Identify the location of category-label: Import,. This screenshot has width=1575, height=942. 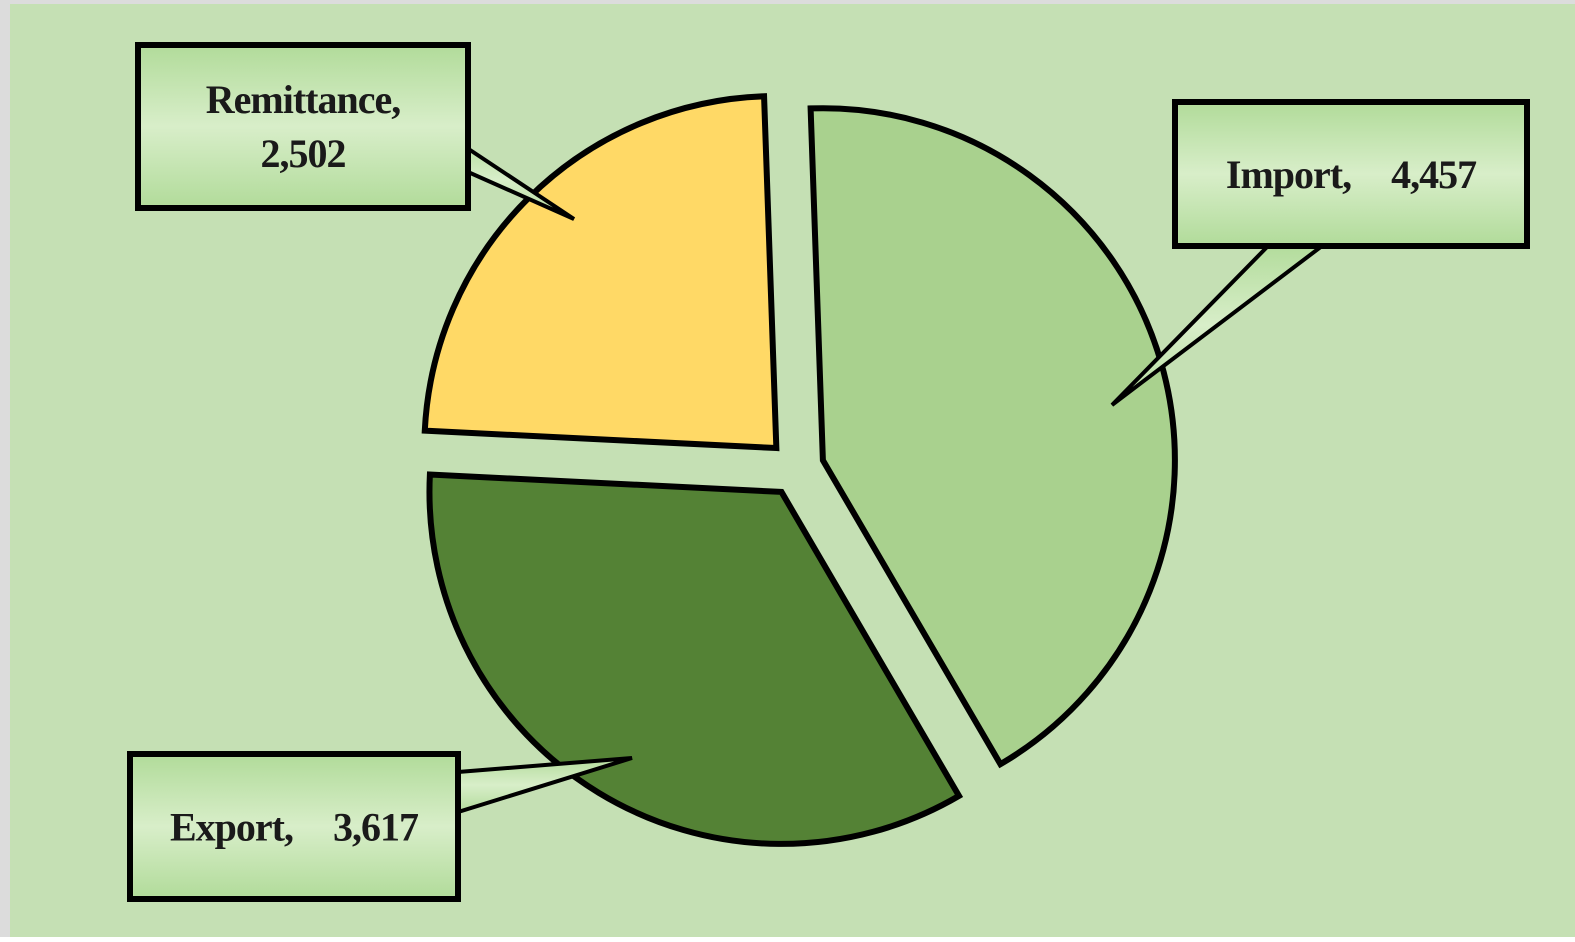
(1288, 174).